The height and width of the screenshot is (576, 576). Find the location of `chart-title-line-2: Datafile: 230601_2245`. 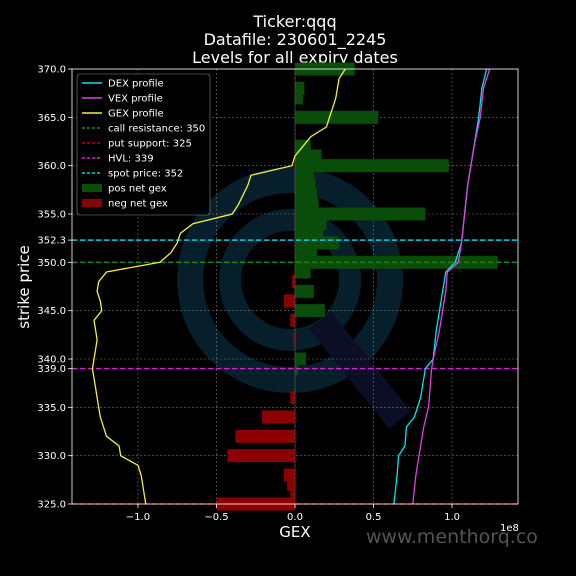

chart-title-line-2: Datafile: 230601_2245 is located at coordinates (295, 40).